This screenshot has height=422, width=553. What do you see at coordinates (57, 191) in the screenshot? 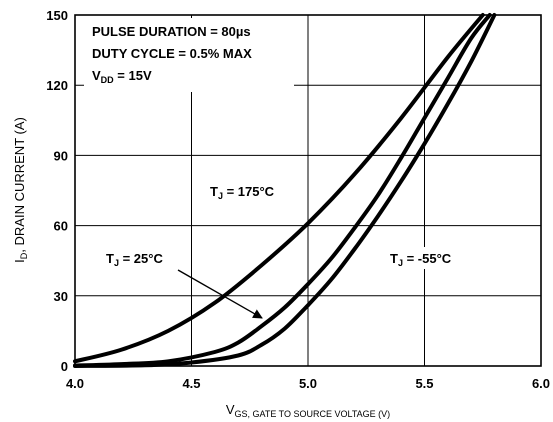
I see `y-tick-labels: 0 30 60 90 120 150` at bounding box center [57, 191].